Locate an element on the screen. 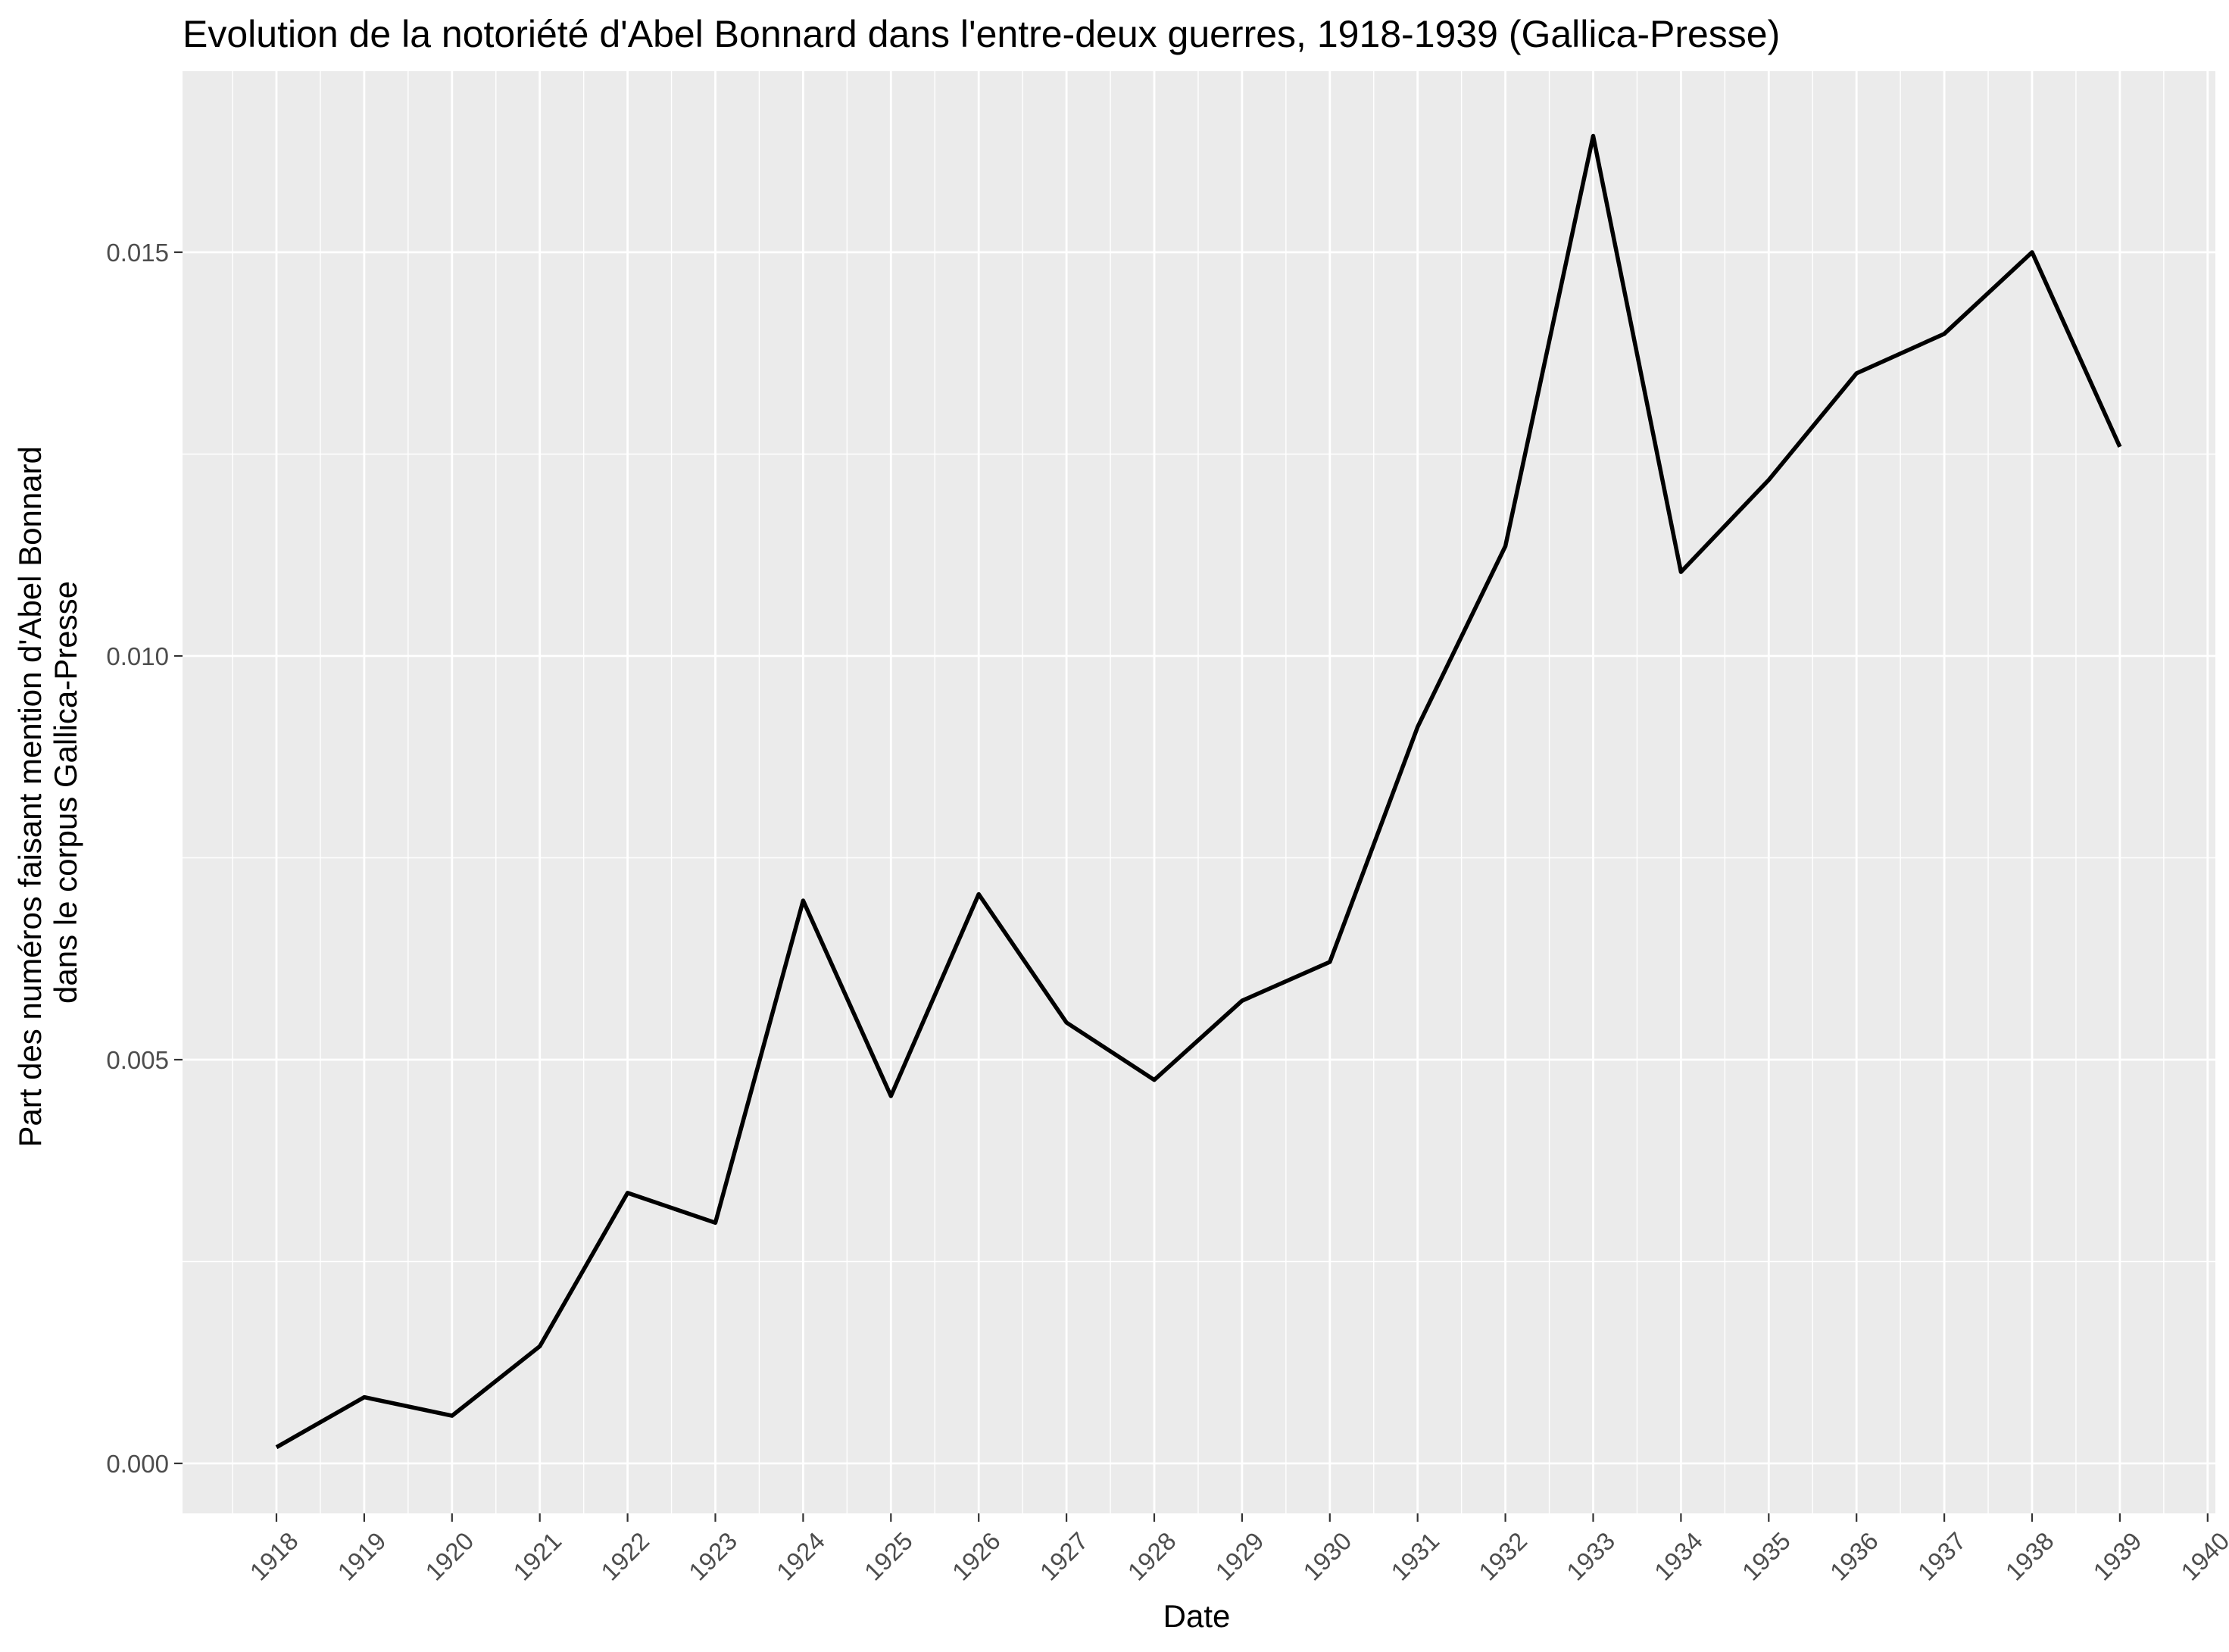 The width and height of the screenshot is (2229, 1652). x-tick-label: 1918 is located at coordinates (275, 1555).